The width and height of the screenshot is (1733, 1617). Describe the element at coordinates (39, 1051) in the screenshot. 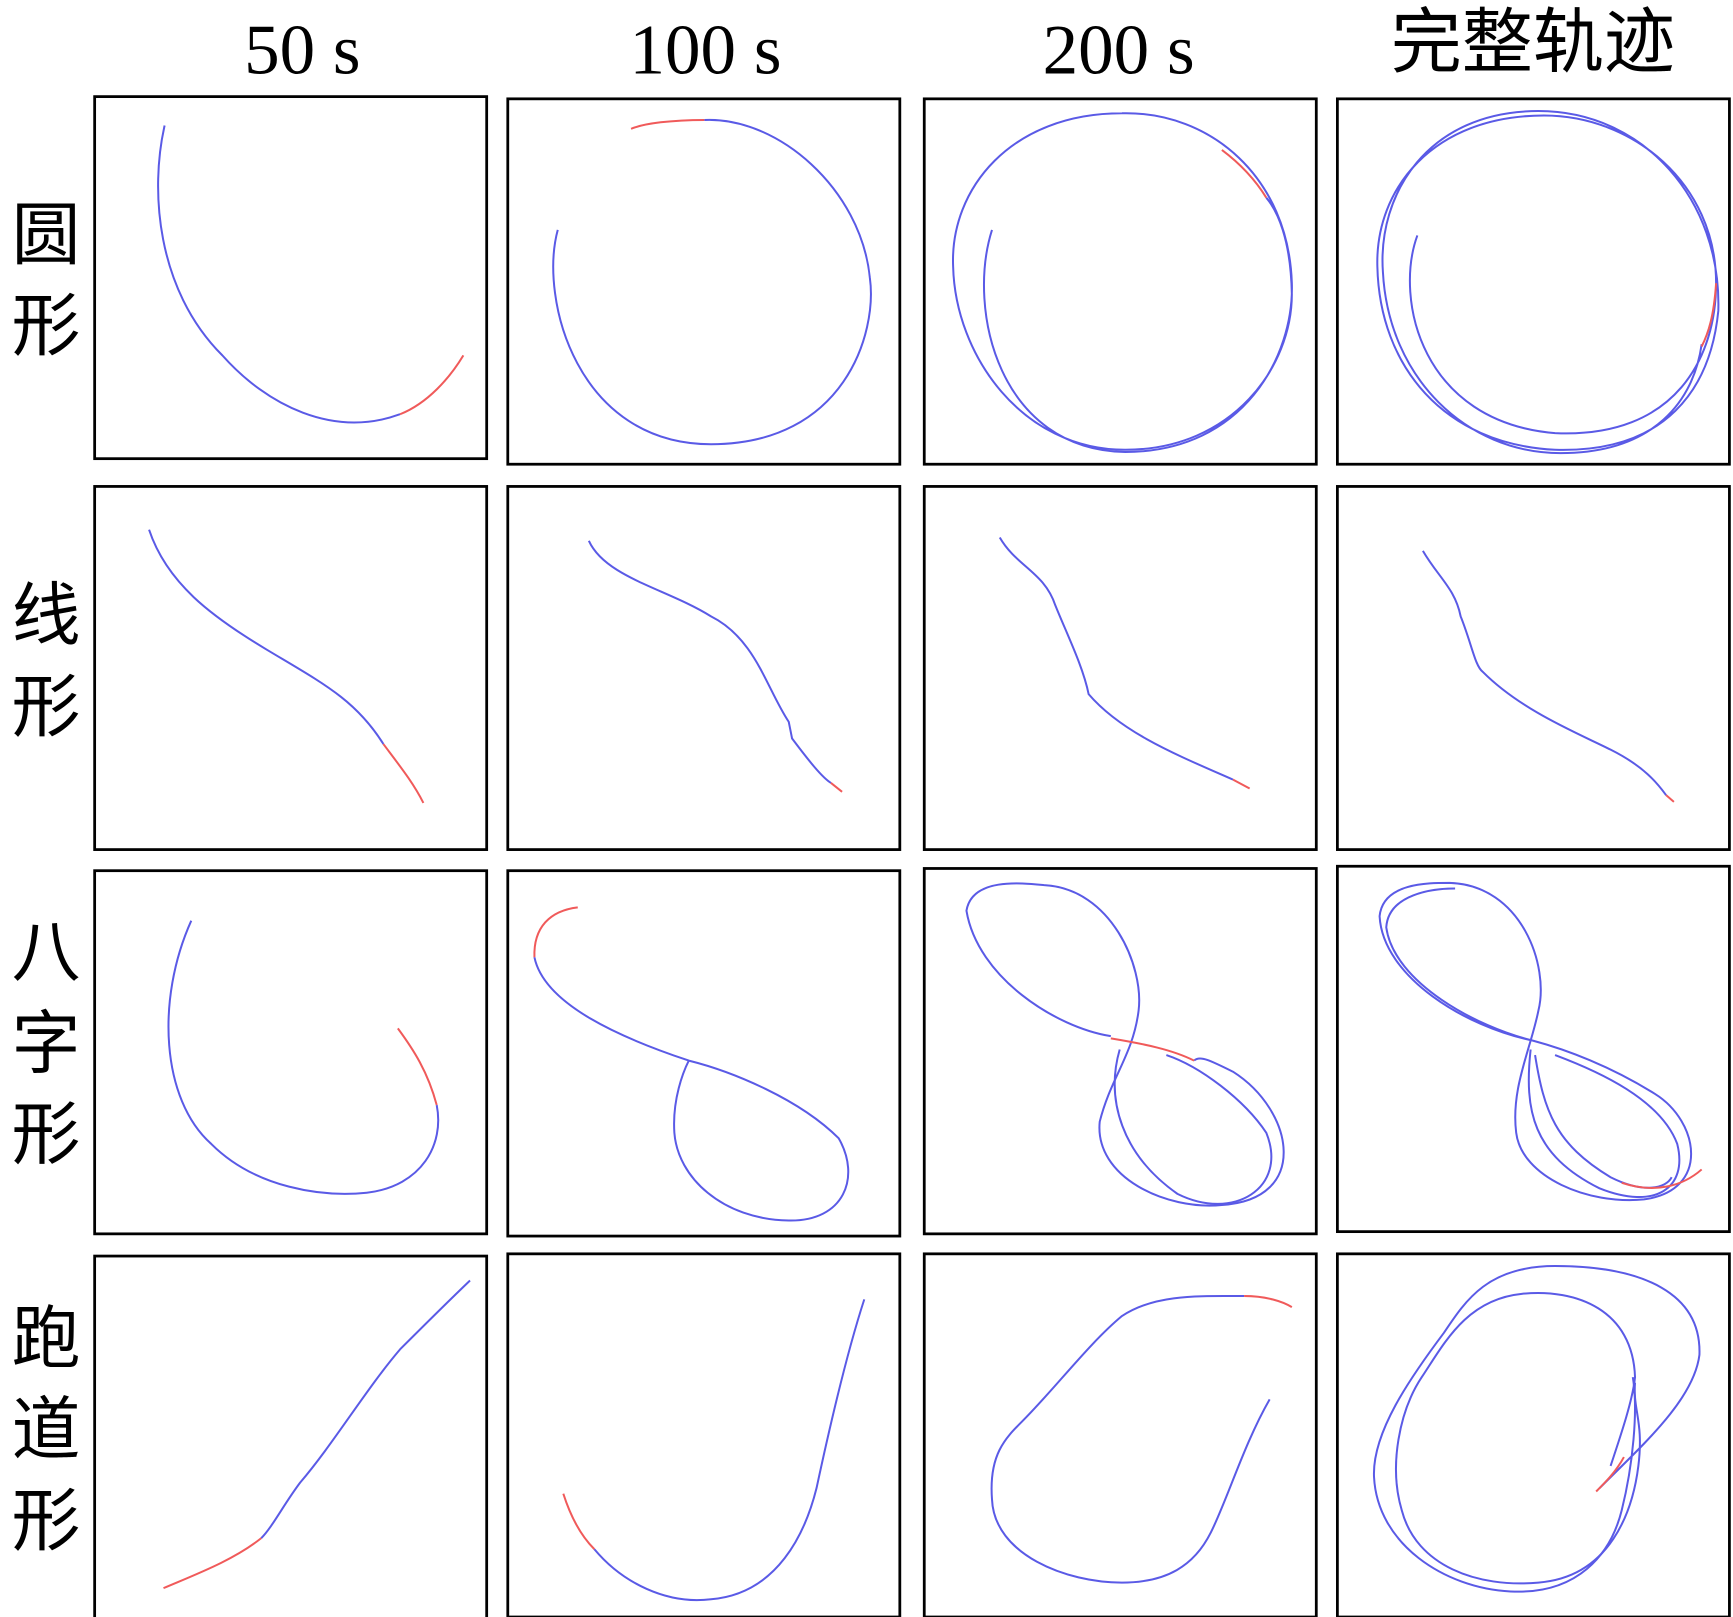

I see `row-label: 八字形` at that location.